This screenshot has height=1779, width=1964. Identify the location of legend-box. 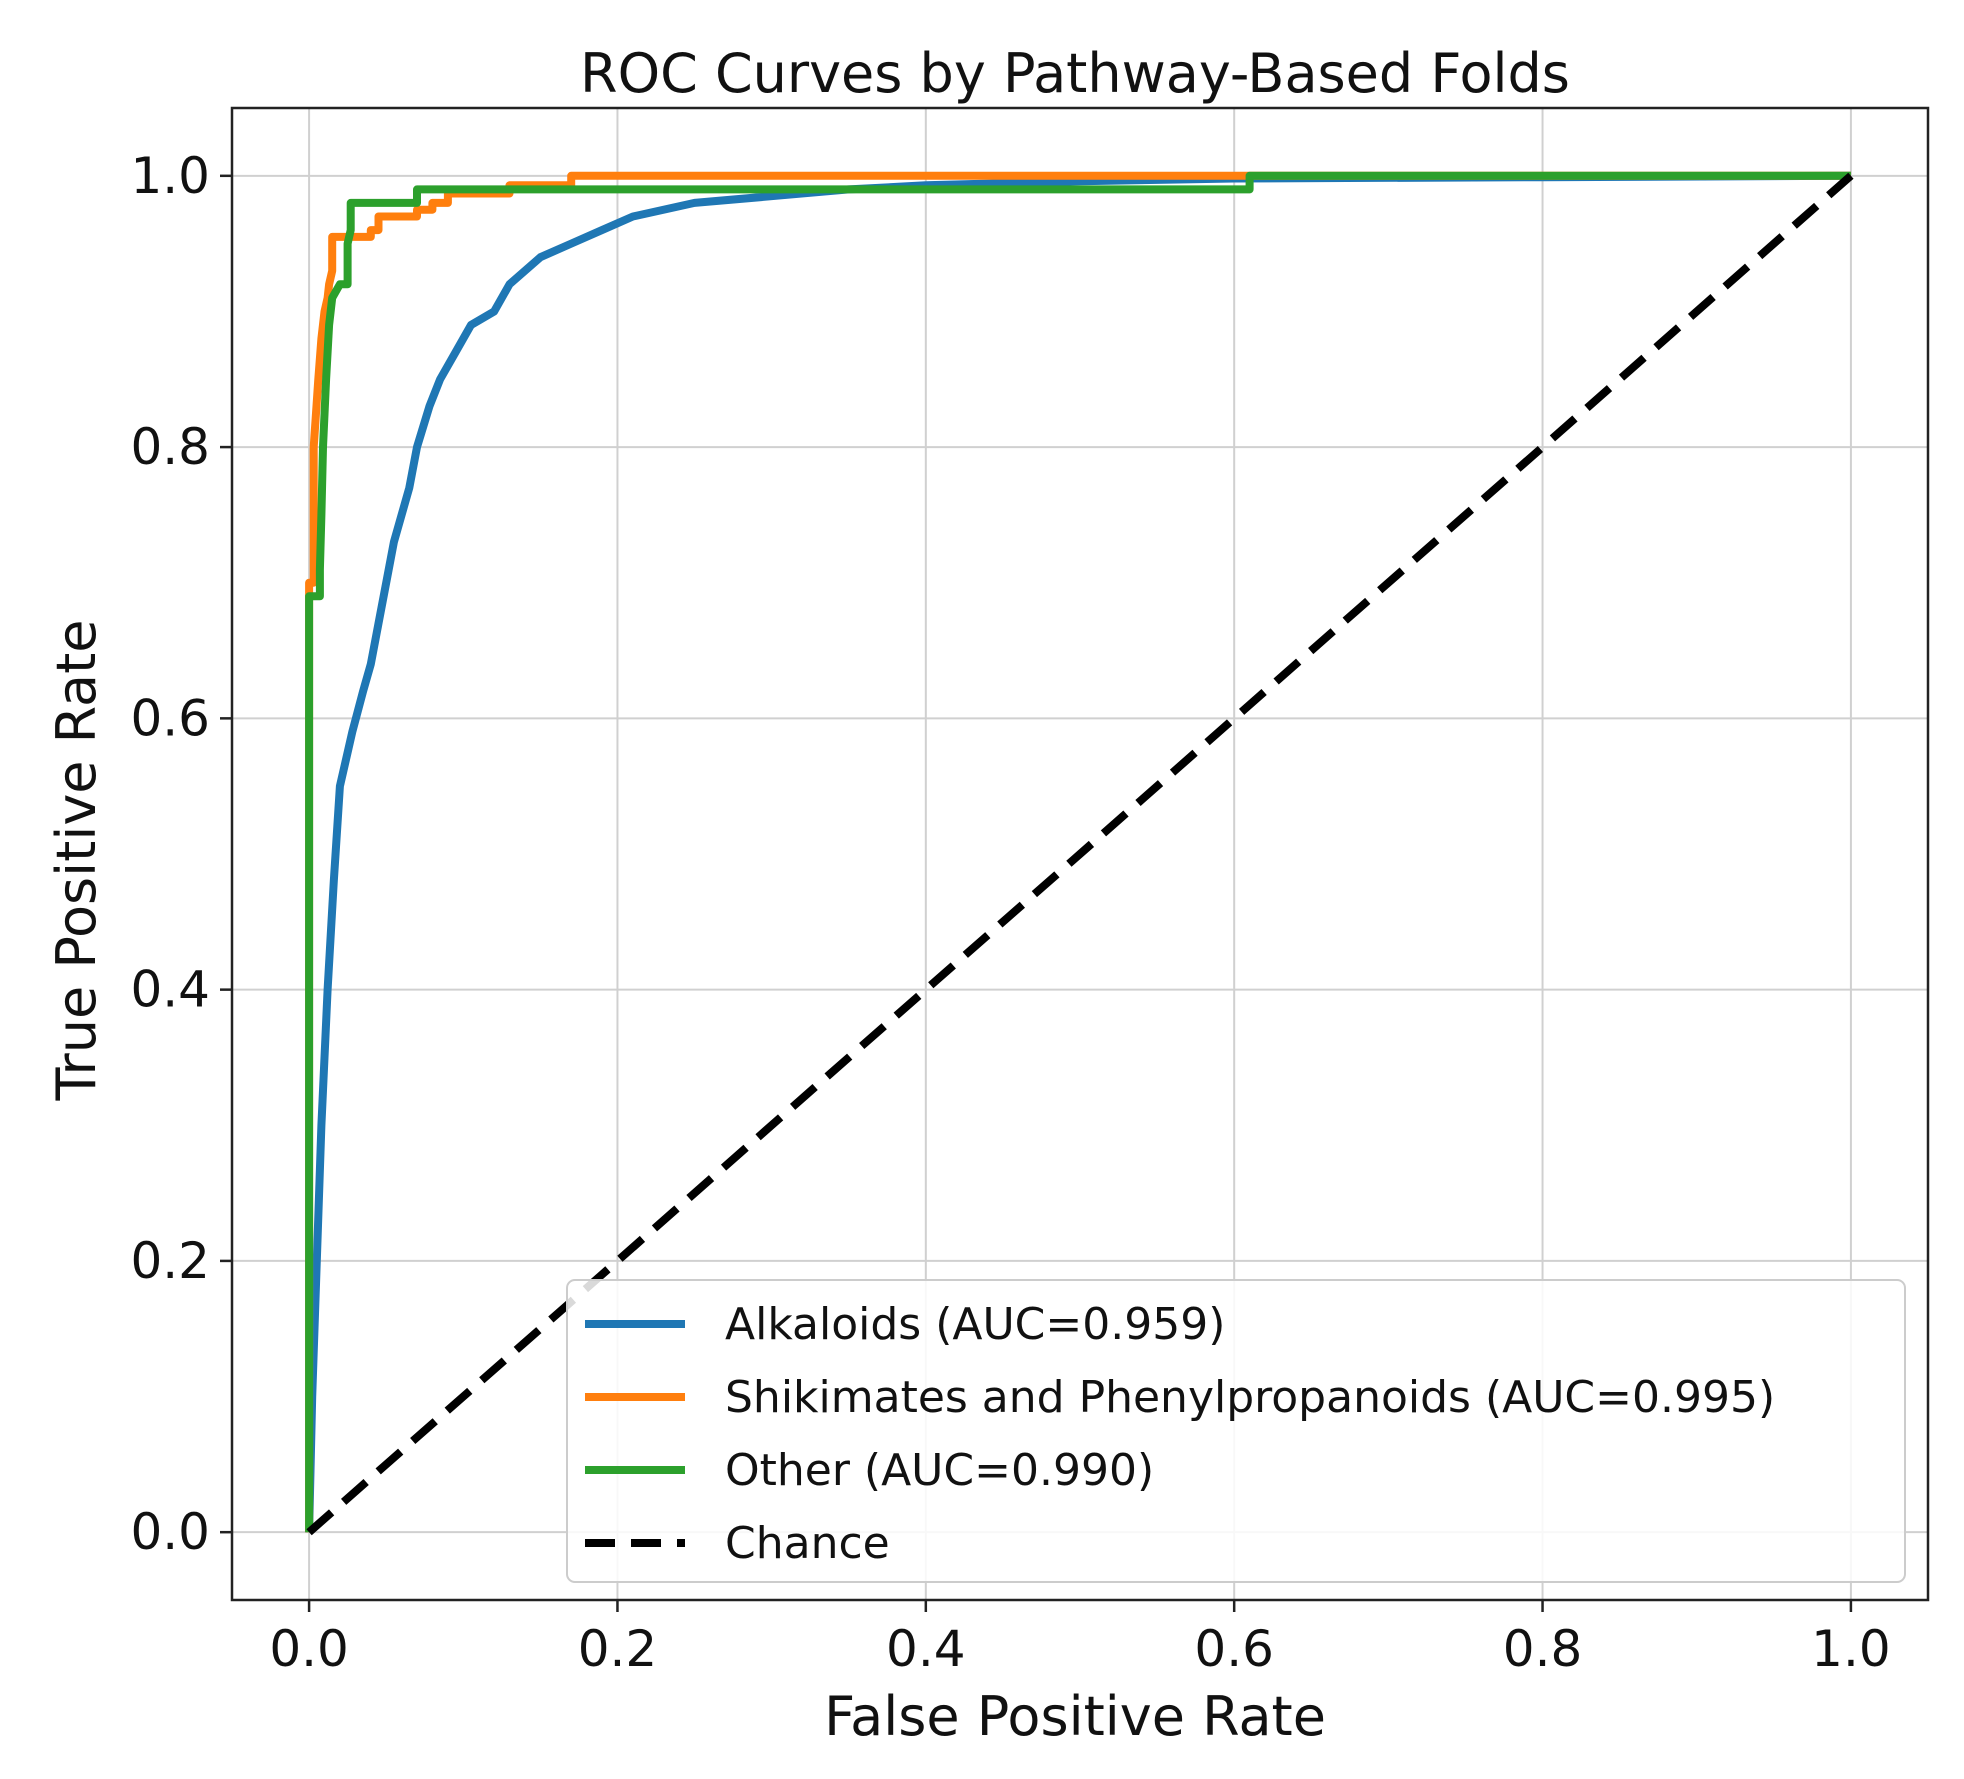
(1236, 1431).